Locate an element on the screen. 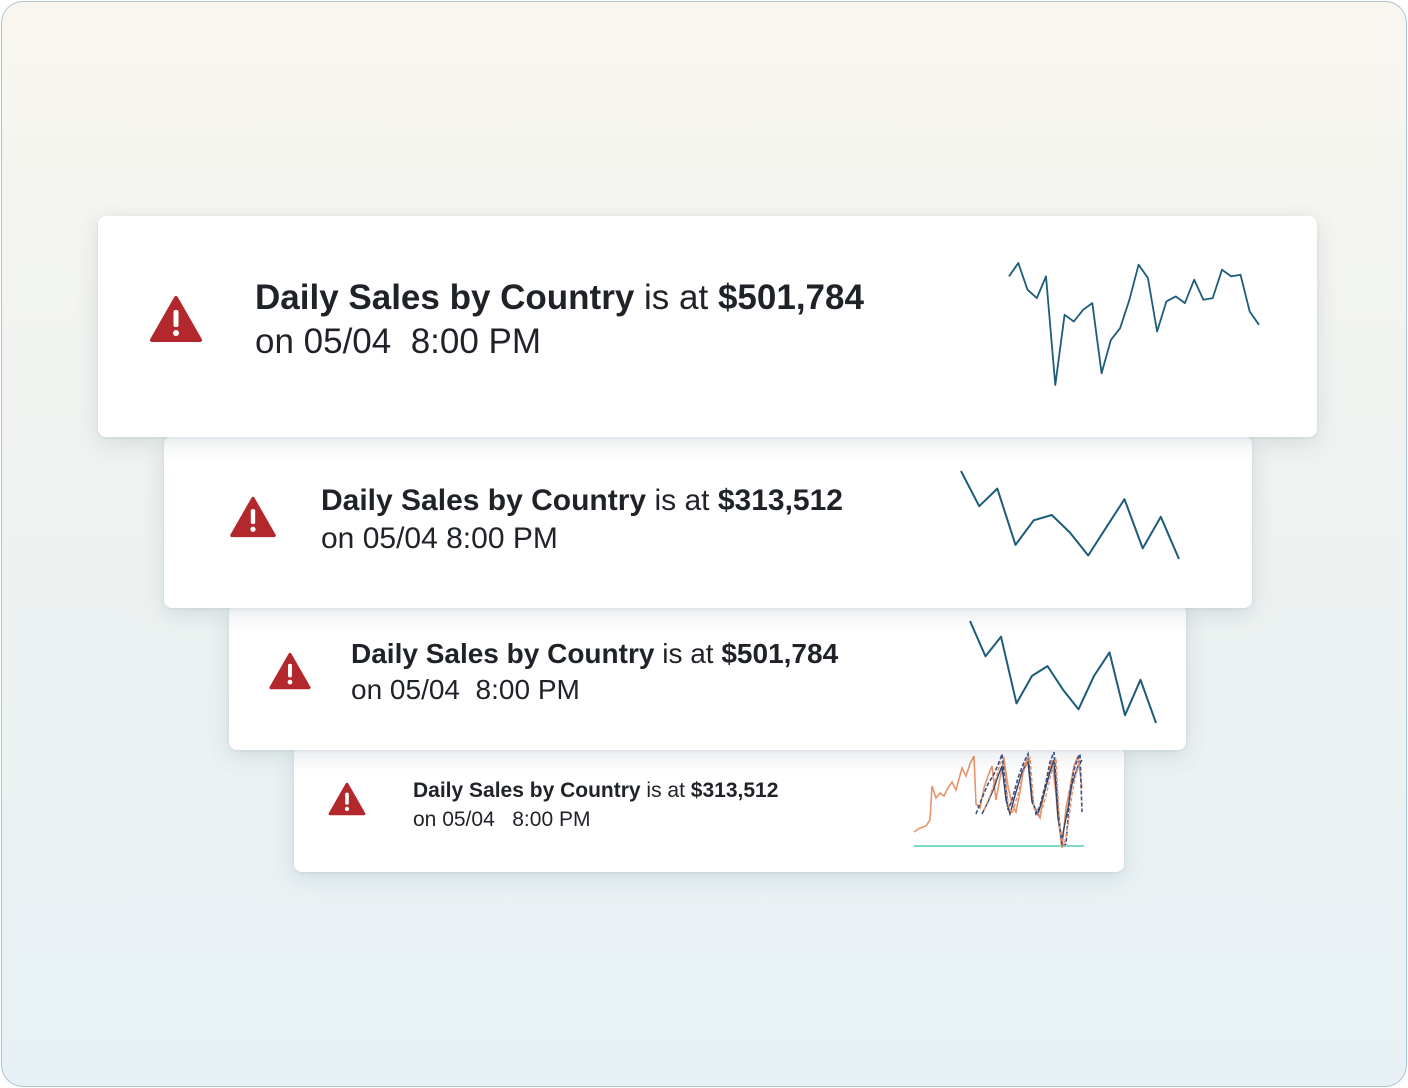  multi-series-sparkline is located at coordinates (998, 800).